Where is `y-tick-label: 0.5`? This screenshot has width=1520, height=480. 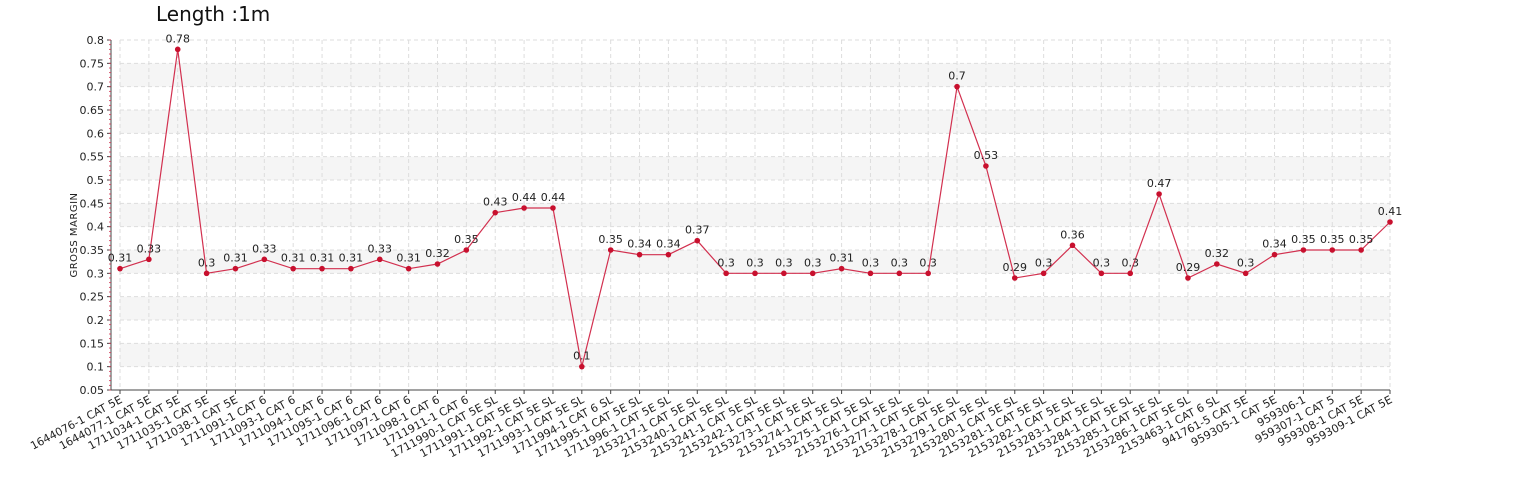
y-tick-label: 0.5 is located at coordinates (96, 180).